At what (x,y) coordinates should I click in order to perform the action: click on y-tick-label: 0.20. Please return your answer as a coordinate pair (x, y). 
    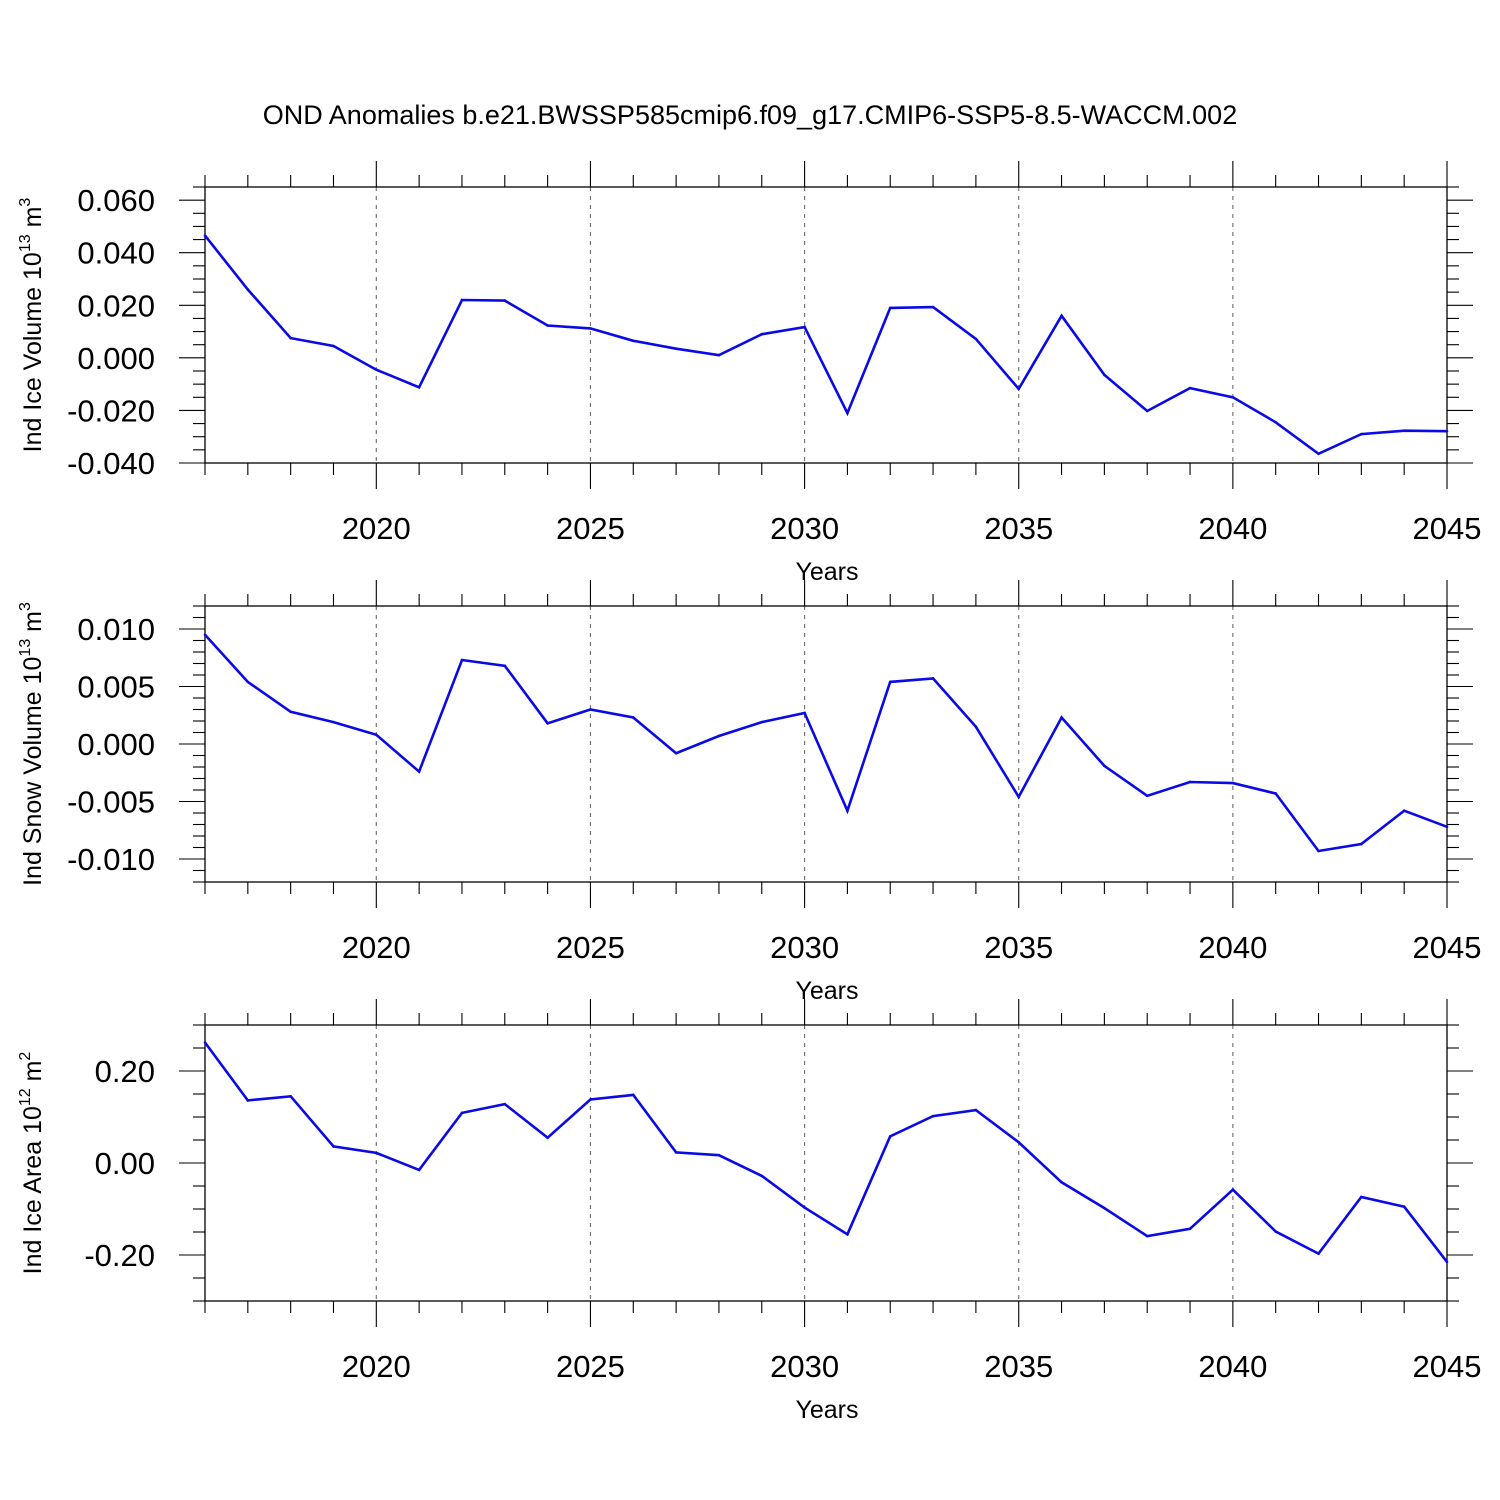
    Looking at the image, I should click on (125, 1071).